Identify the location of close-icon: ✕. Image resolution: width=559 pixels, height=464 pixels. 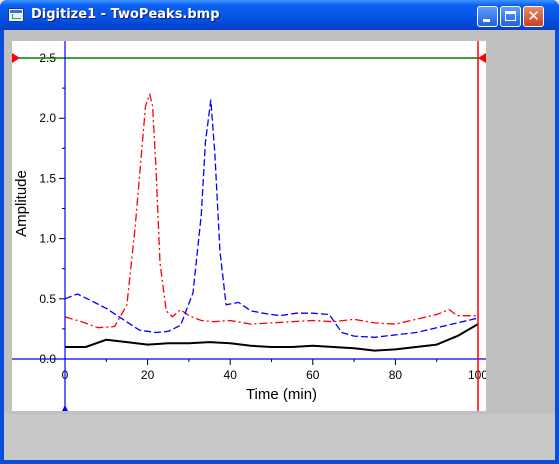
(533, 16).